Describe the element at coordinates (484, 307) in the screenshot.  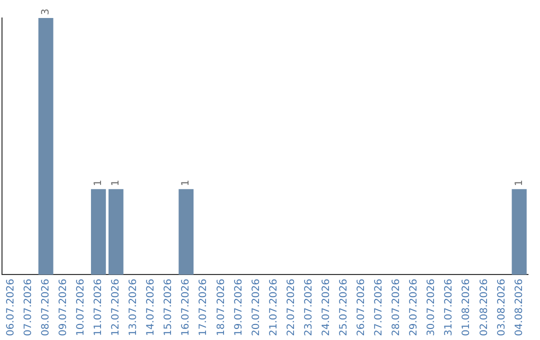
I see `x-tick-label: 02.08.2026` at that location.